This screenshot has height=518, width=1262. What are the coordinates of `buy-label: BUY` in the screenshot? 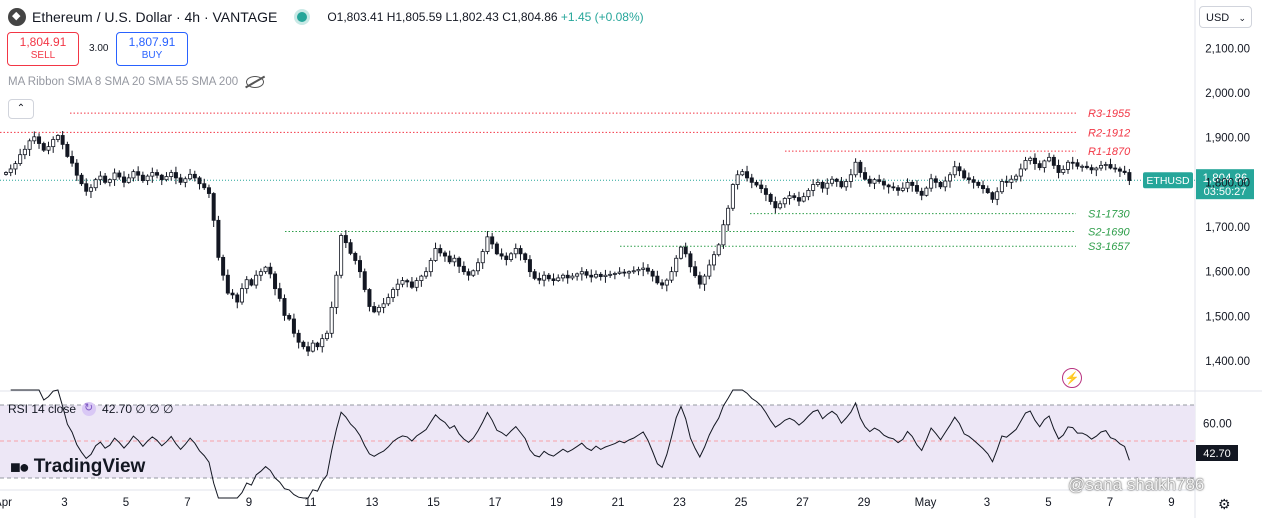 It's located at (152, 55).